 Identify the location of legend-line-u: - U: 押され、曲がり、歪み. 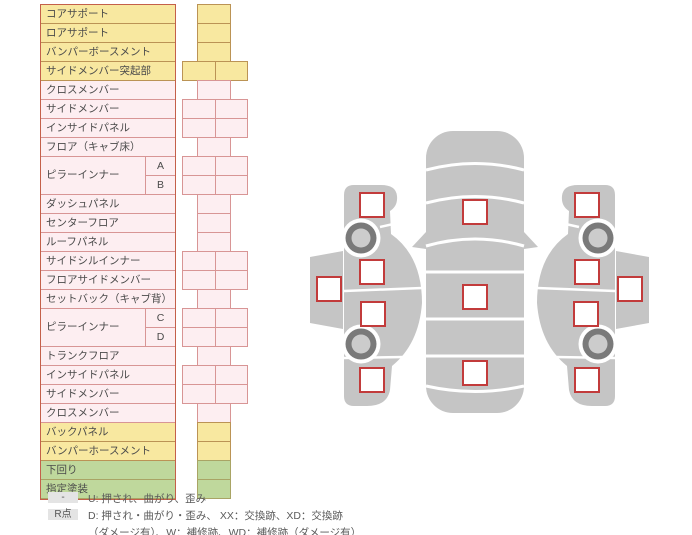
(258, 498).